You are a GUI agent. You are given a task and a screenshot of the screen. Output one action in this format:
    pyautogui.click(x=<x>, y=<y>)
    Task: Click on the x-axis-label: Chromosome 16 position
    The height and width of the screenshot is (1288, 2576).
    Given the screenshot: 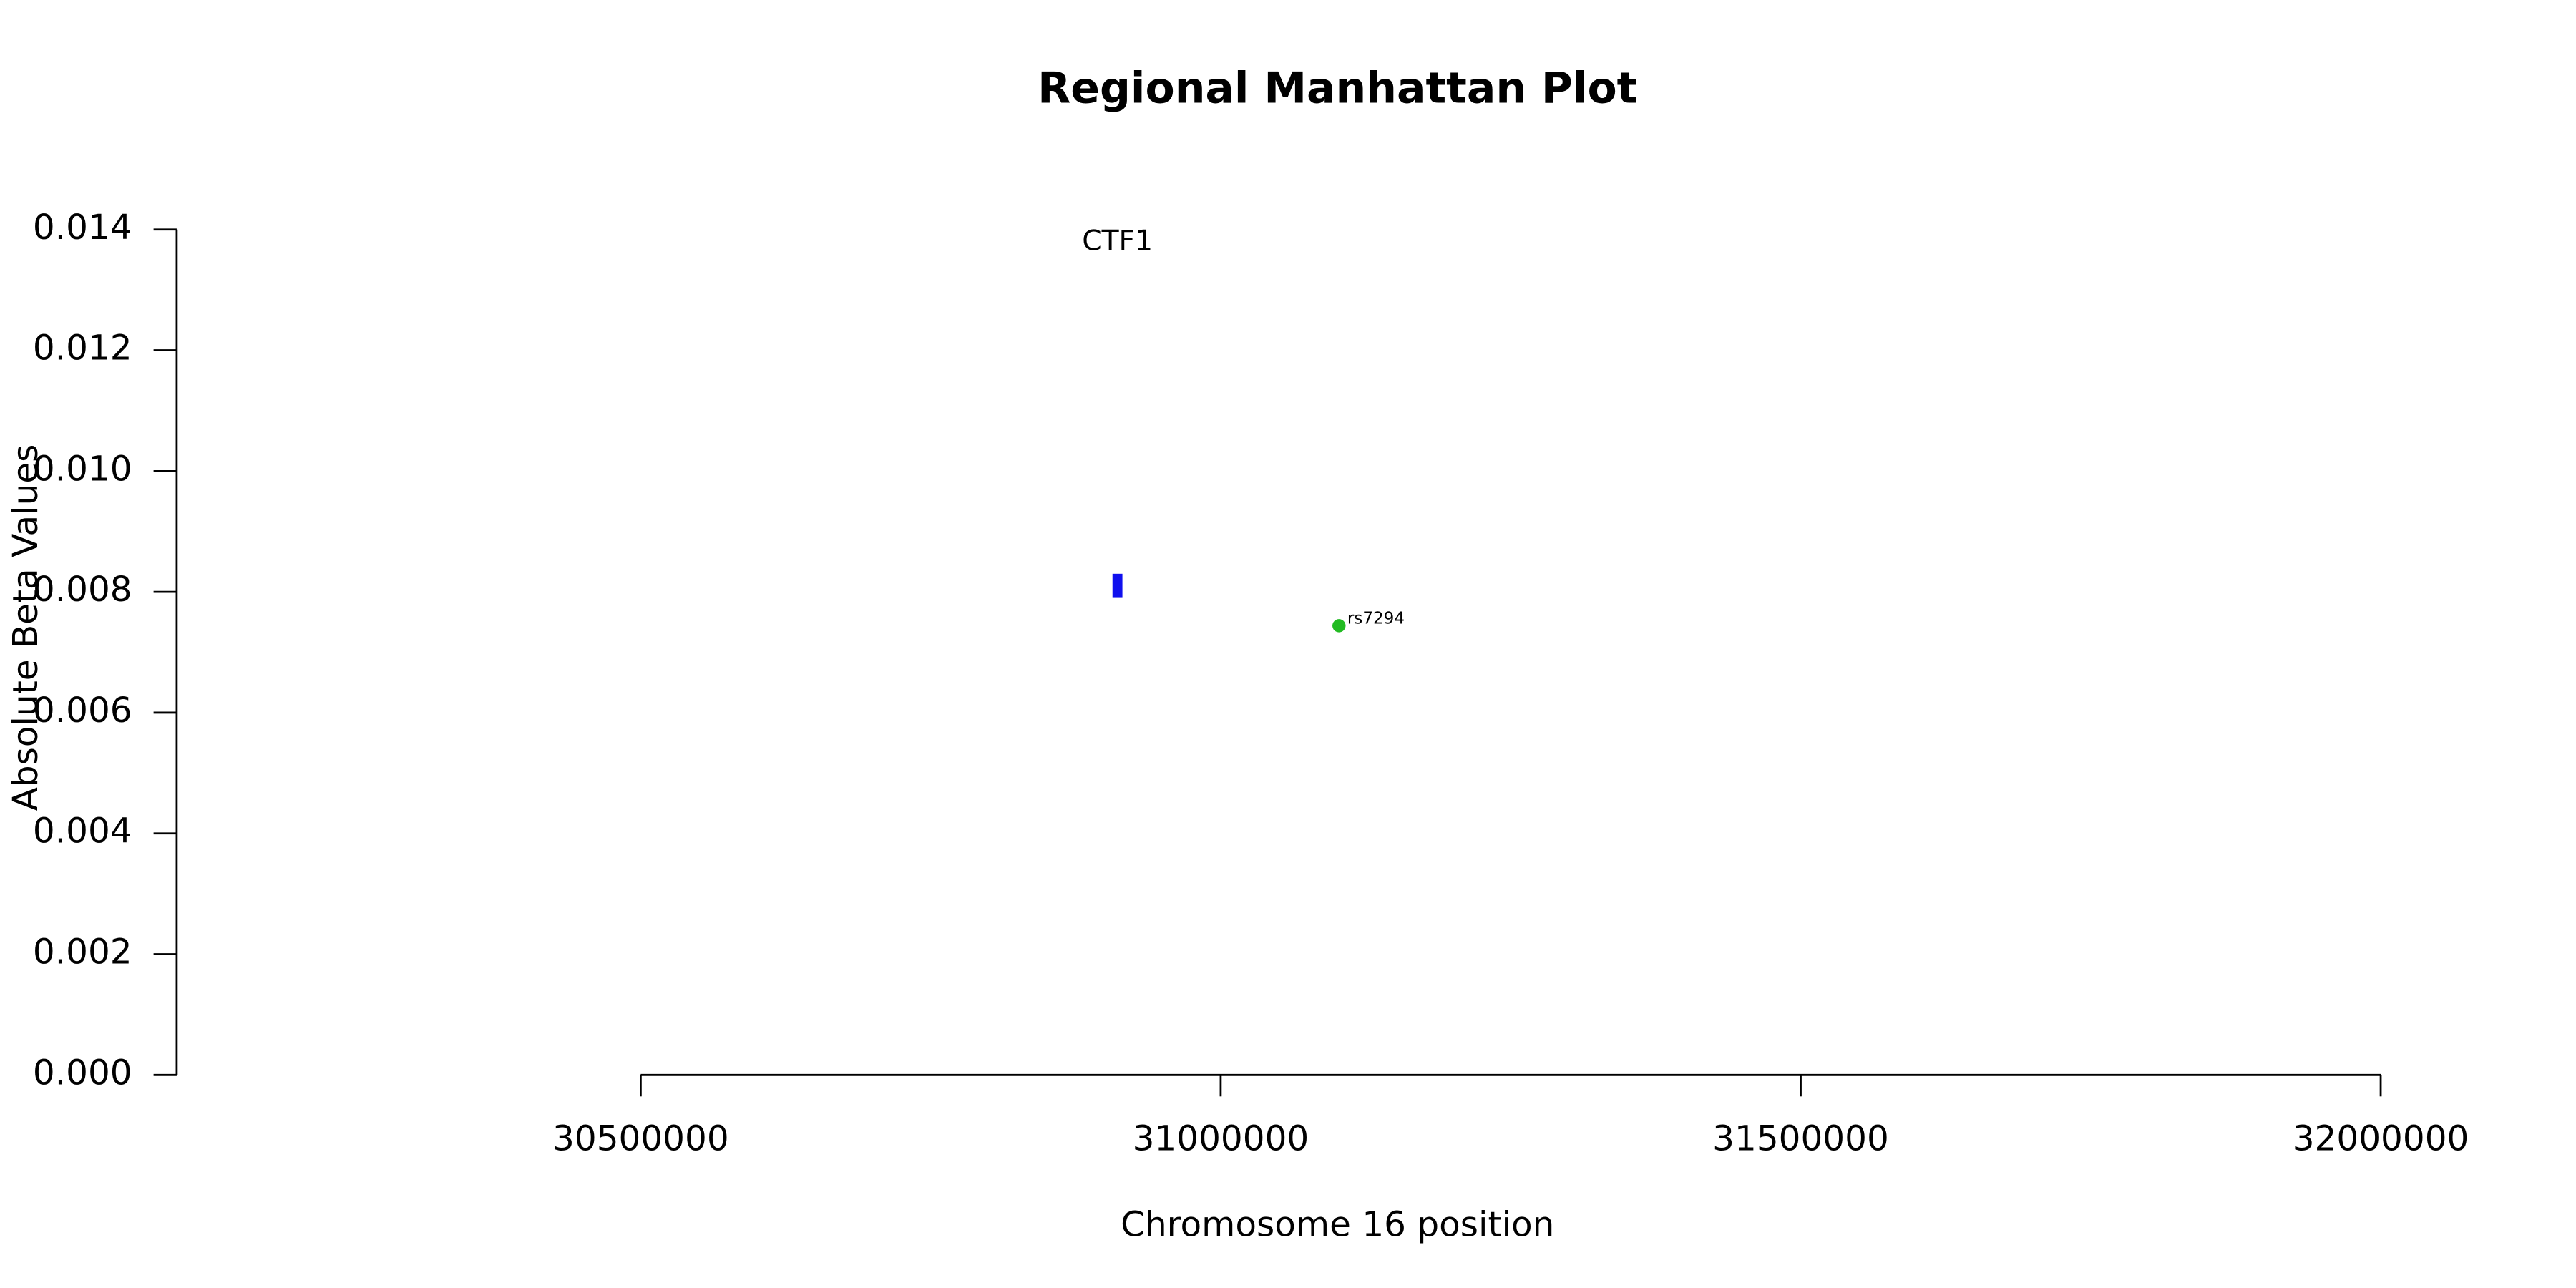 What is the action you would take?
    pyautogui.click(x=1337, y=1225)
    